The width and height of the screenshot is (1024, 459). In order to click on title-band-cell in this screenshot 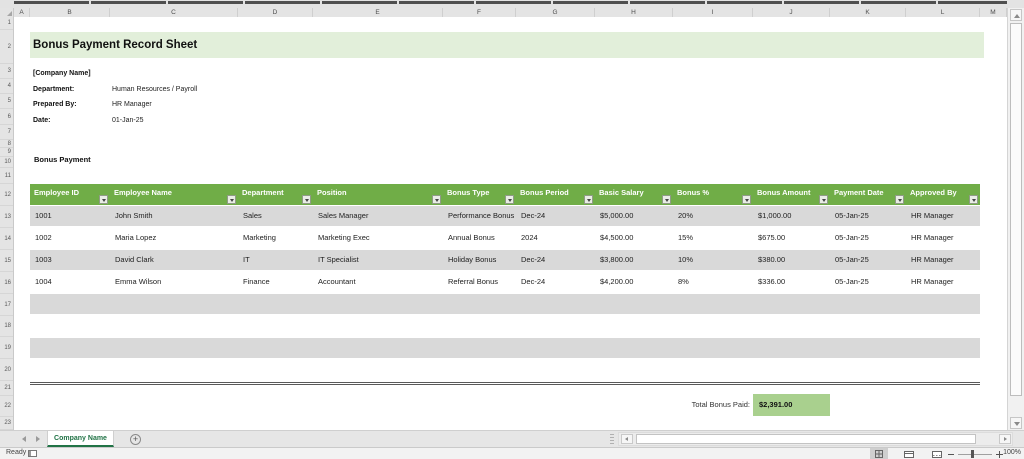, I will do `click(507, 45)`.